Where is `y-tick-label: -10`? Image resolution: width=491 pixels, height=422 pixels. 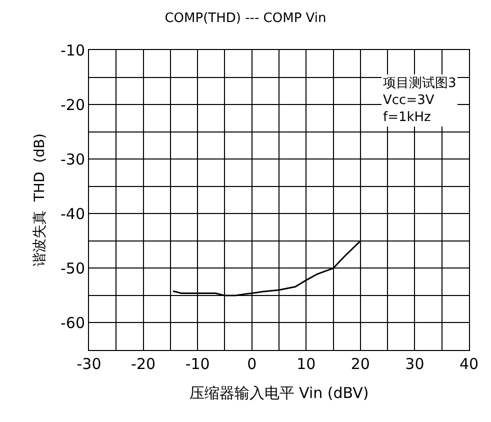
y-tick-label: -10 is located at coordinates (72, 50).